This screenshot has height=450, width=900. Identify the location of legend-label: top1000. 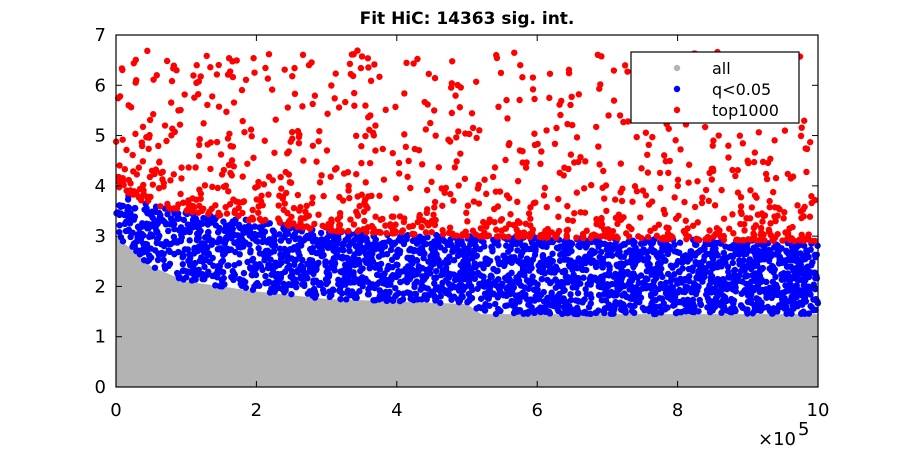
(745, 110).